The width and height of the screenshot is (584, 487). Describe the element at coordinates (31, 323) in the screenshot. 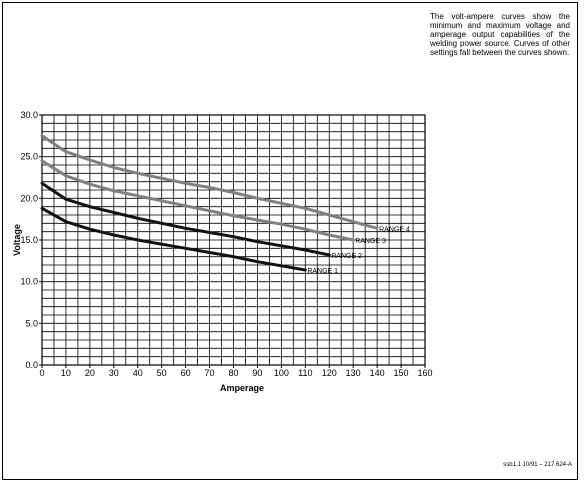

I see `y-tick-label: 5.0` at that location.